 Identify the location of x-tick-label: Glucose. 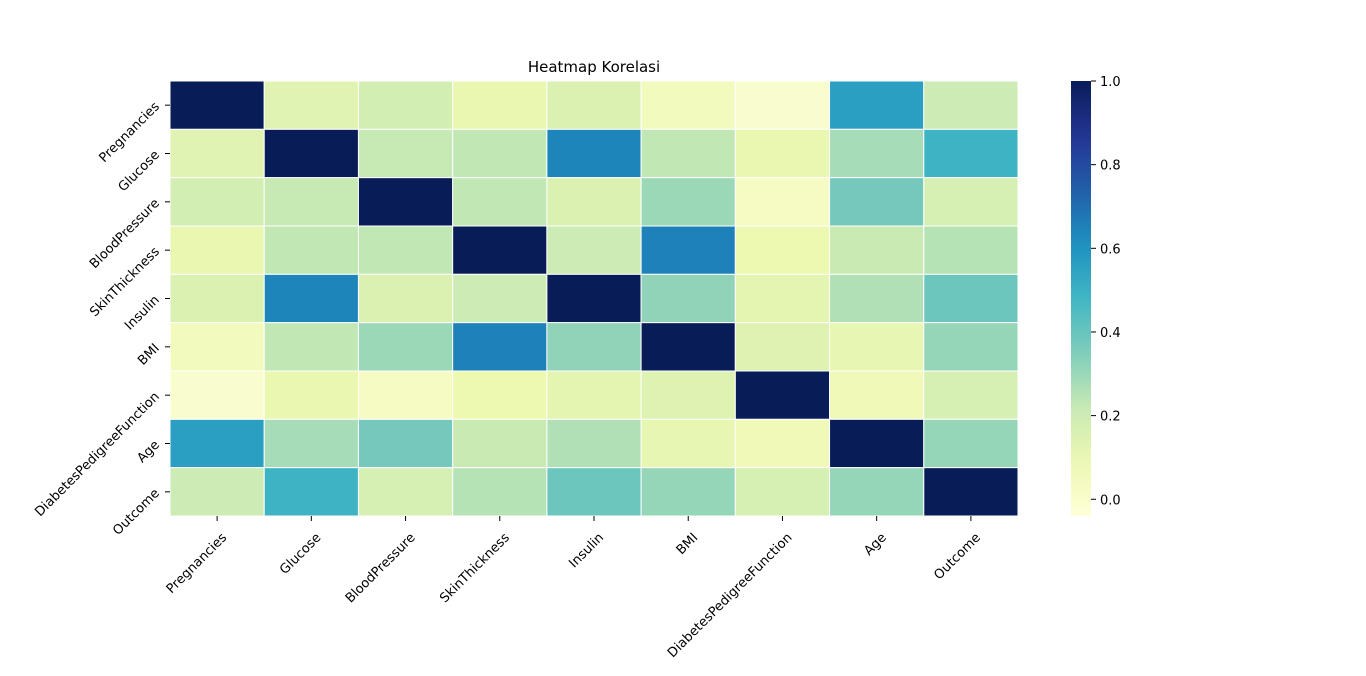
(300, 553).